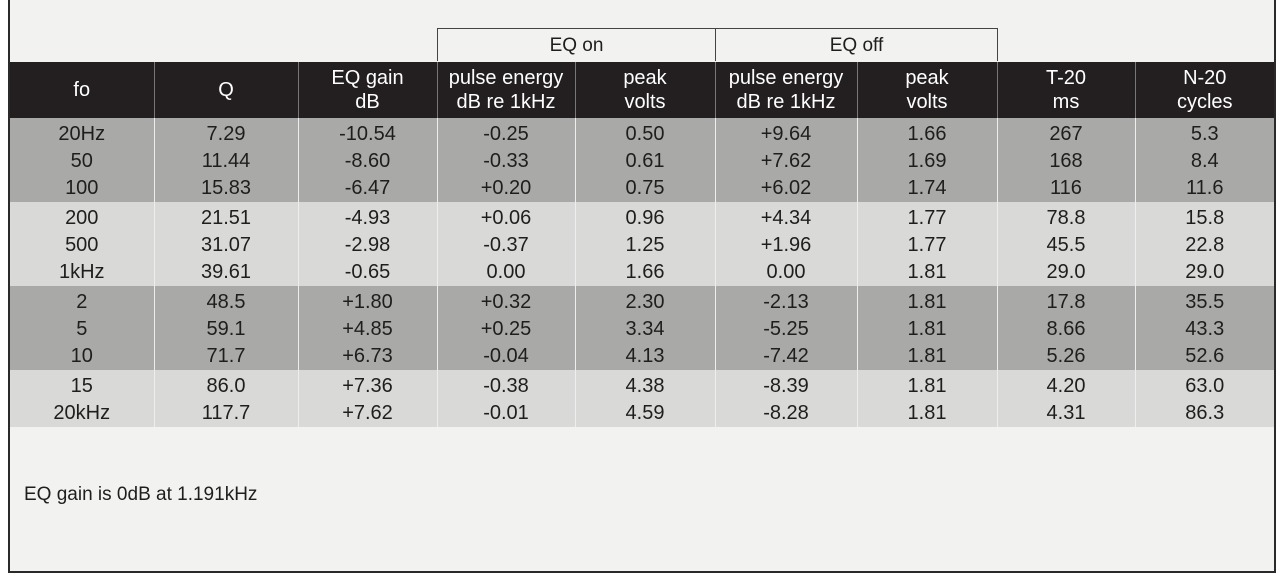 This screenshot has height=588, width=1282. Describe the element at coordinates (367, 356) in the screenshot. I see `table-cell: +6.73` at that location.